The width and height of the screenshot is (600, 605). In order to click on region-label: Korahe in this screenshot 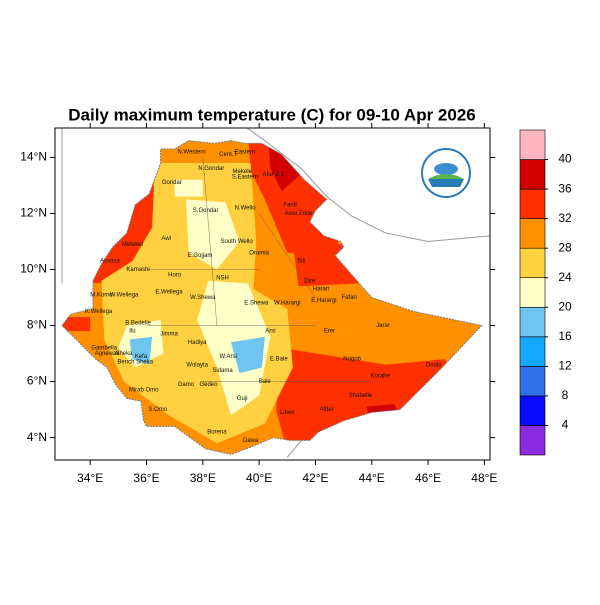, I will do `click(381, 377)`.